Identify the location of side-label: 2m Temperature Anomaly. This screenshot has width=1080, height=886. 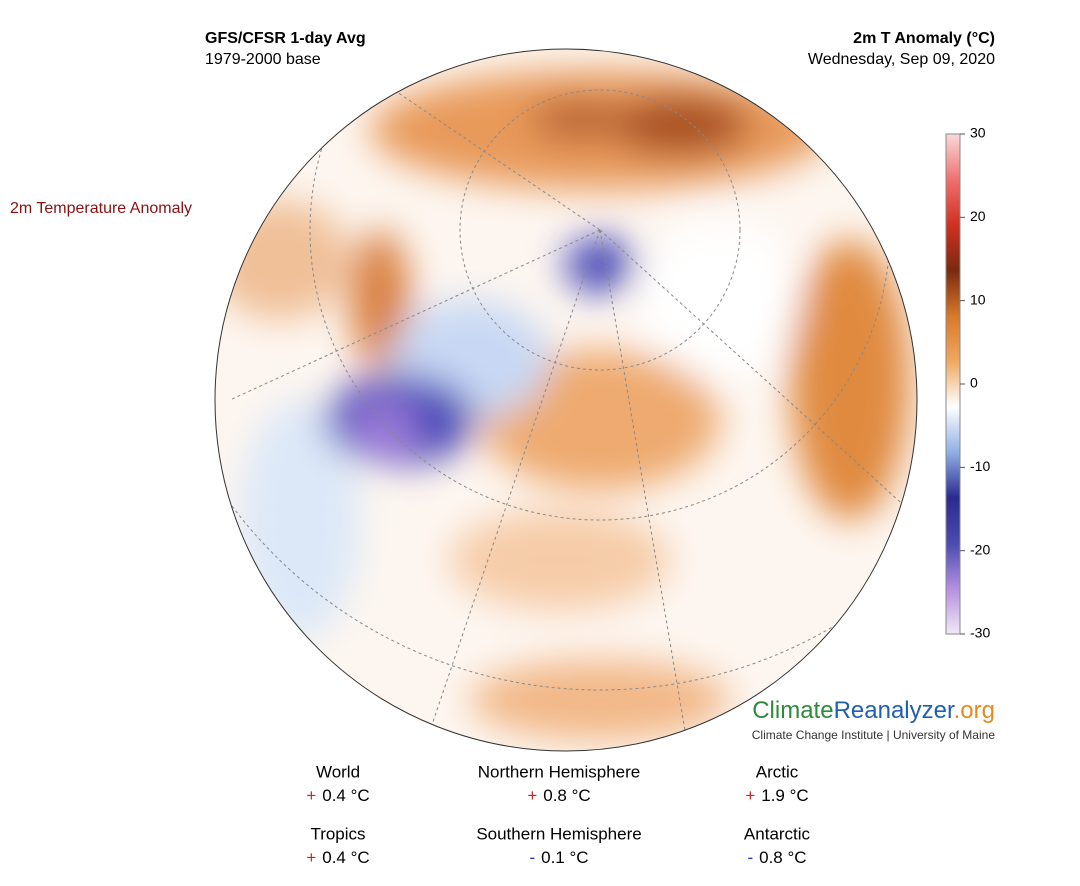
(101, 208).